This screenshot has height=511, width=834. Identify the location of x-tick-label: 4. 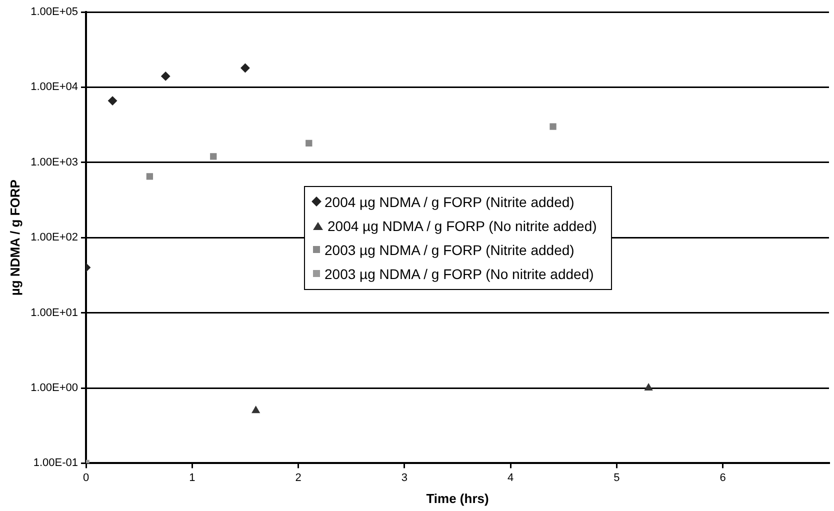
(511, 478).